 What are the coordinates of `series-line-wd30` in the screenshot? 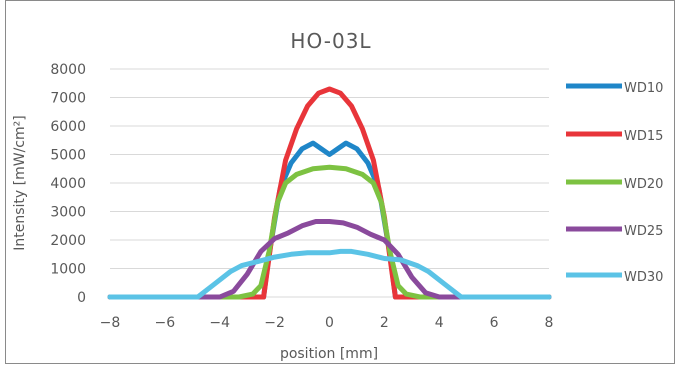 It's located at (329, 274).